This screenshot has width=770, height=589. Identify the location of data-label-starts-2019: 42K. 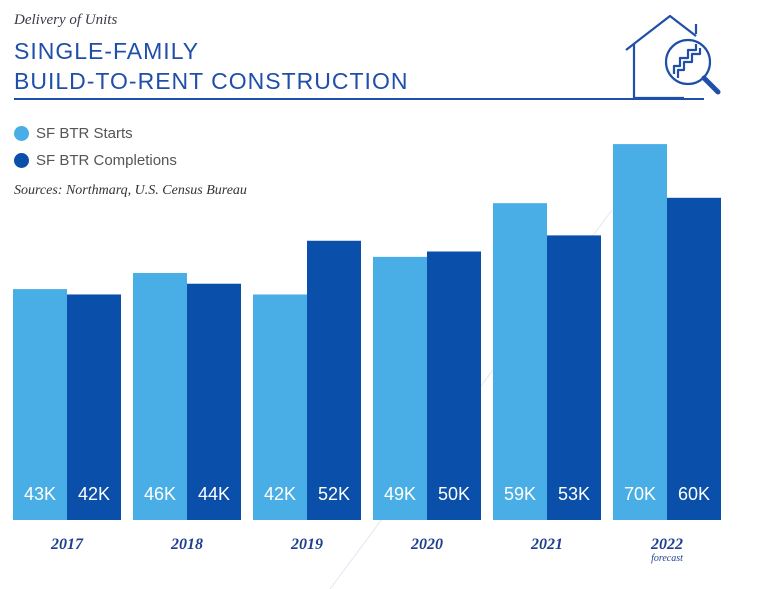
(280, 494).